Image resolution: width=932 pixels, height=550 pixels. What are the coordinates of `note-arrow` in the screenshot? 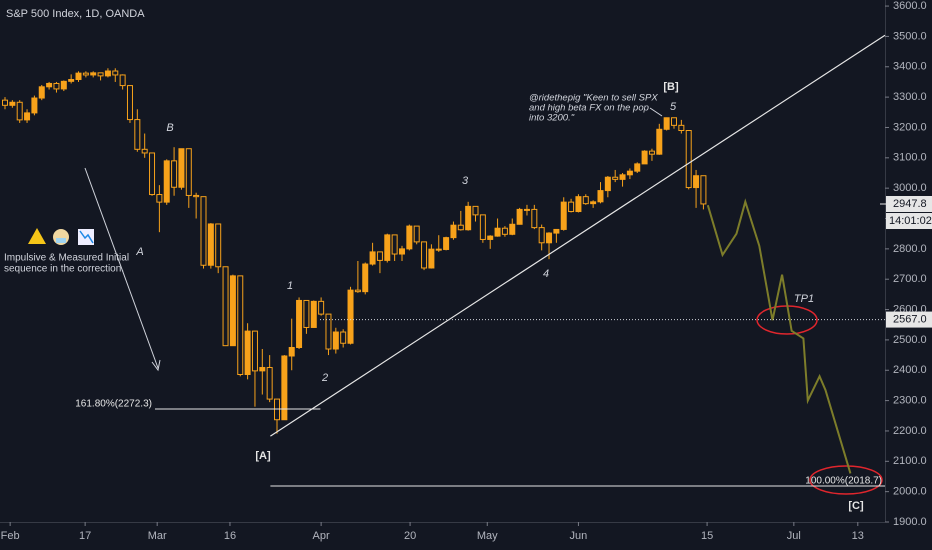 It's located at (656, 112).